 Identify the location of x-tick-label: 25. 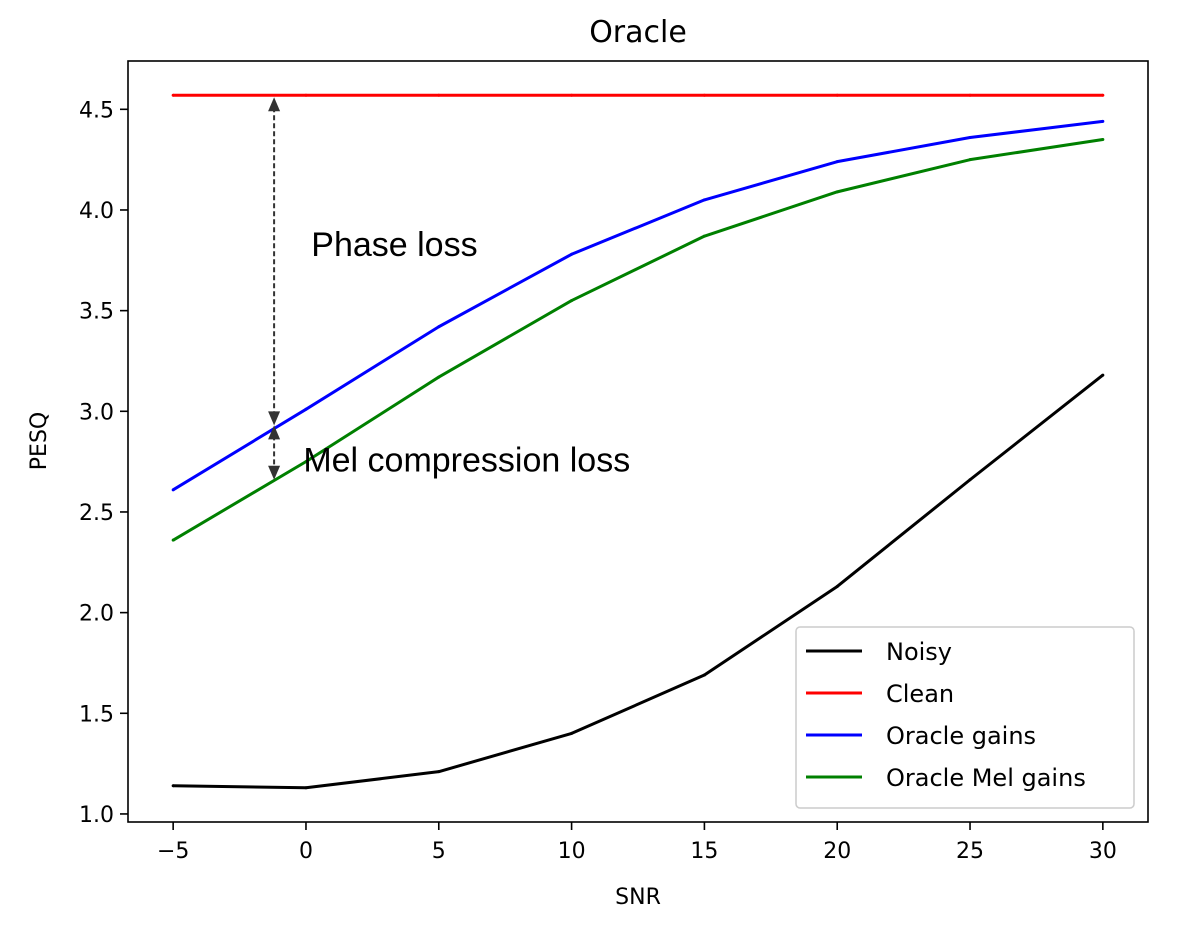
(970, 851).